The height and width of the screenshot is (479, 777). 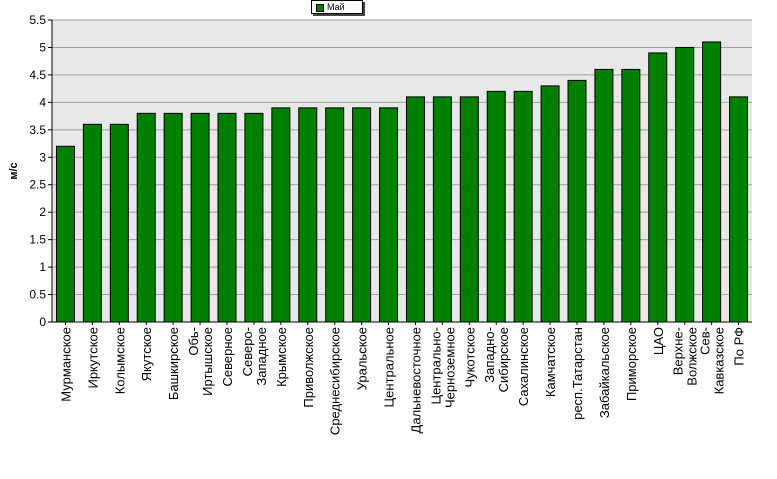 What do you see at coordinates (227, 356) in the screenshot?
I see `x-tick-label: Северное` at bounding box center [227, 356].